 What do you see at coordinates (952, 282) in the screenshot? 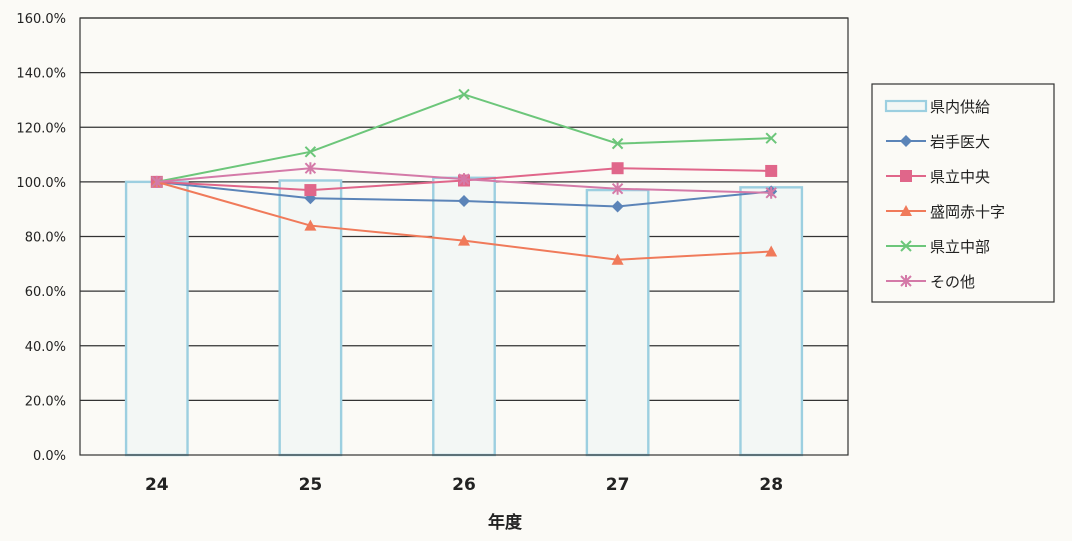
I see `legend-label: その他` at bounding box center [952, 282].